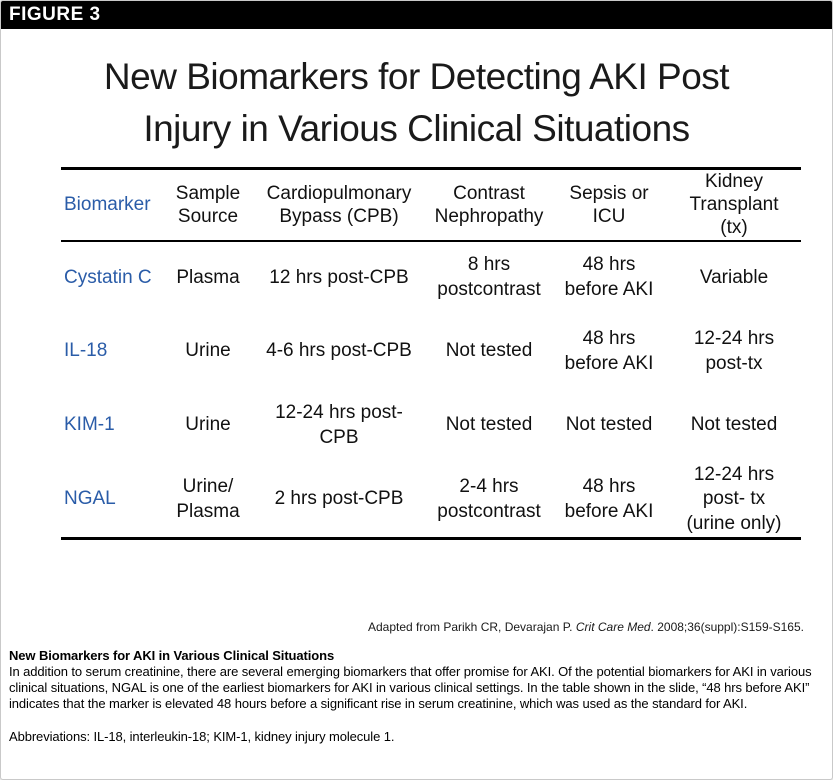 This screenshot has width=833, height=780. What do you see at coordinates (89, 425) in the screenshot?
I see `cell-biomarker-name: KIM-1` at bounding box center [89, 425].